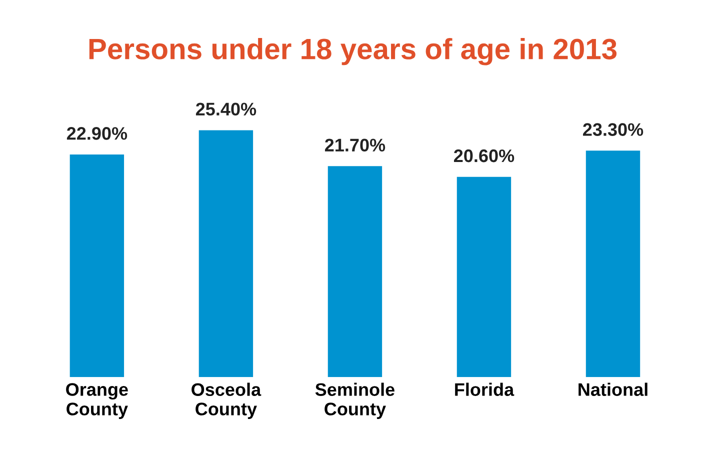  What do you see at coordinates (613, 129) in the screenshot?
I see `data-label: 23.30%` at bounding box center [613, 129].